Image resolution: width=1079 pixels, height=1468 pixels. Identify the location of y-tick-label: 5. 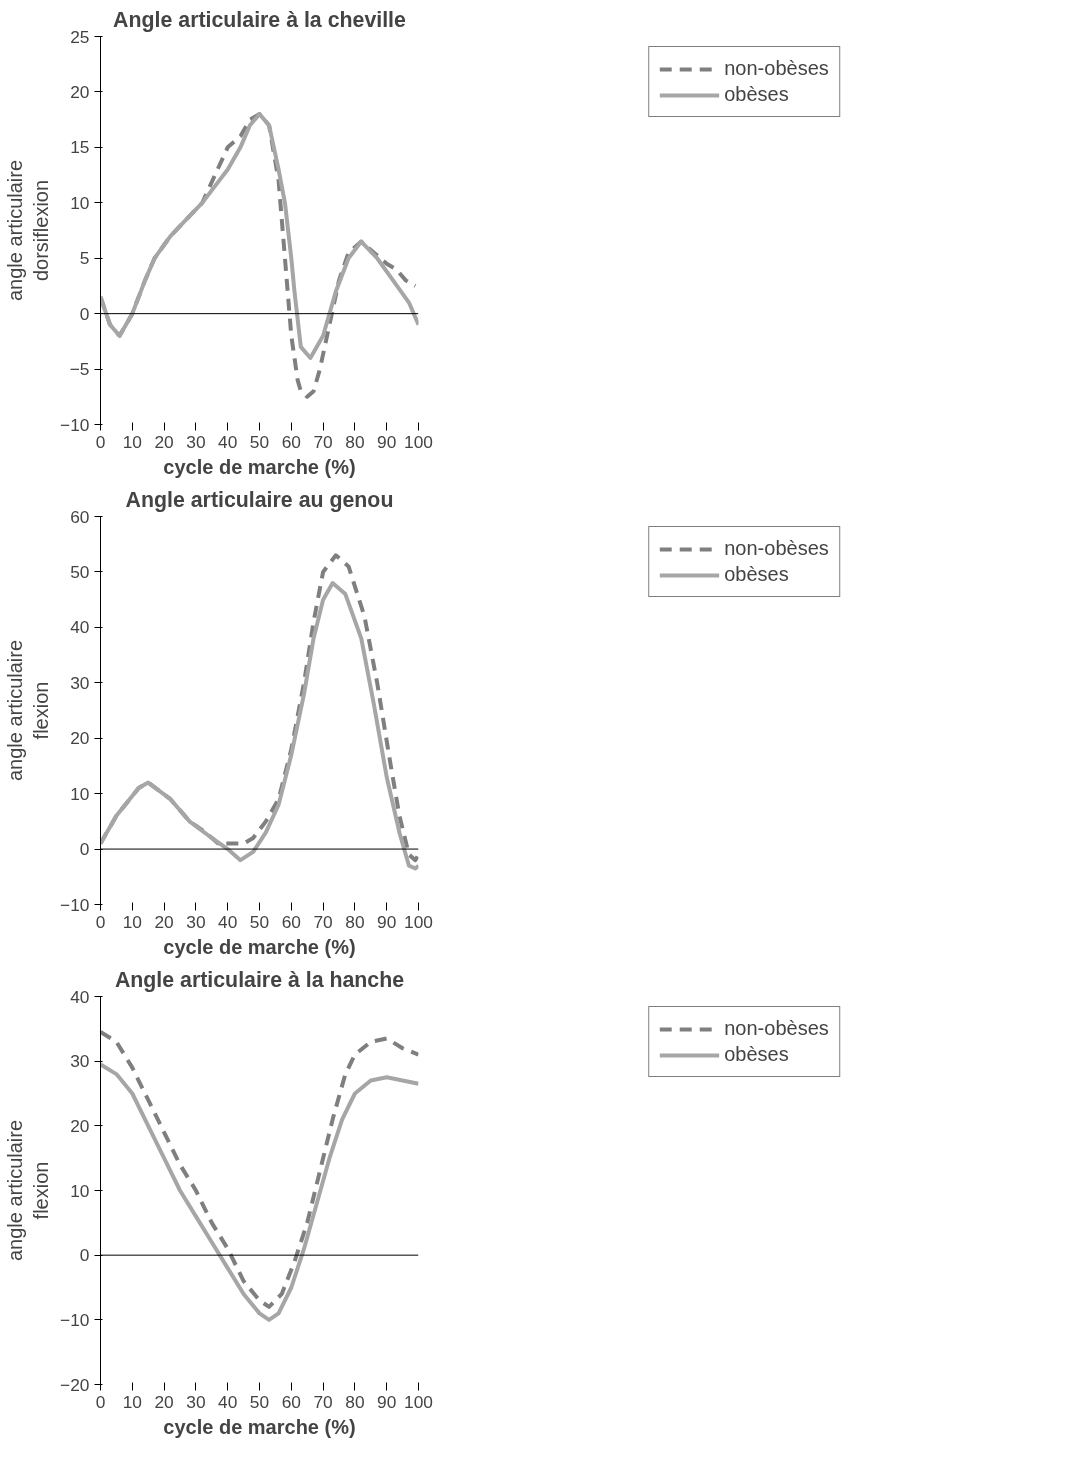
(84, 258).